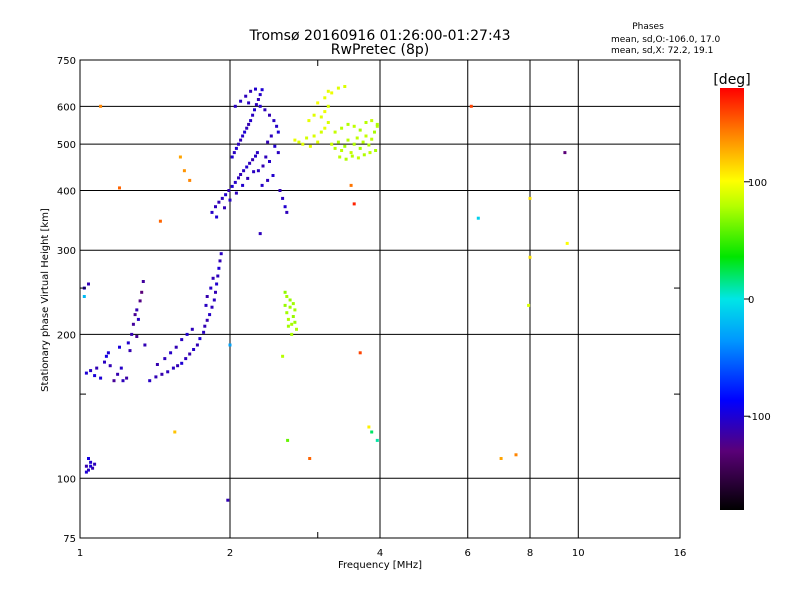 The image size is (800, 600). Describe the element at coordinates (66, 107) in the screenshot. I see `y-tick-label: 600` at that location.